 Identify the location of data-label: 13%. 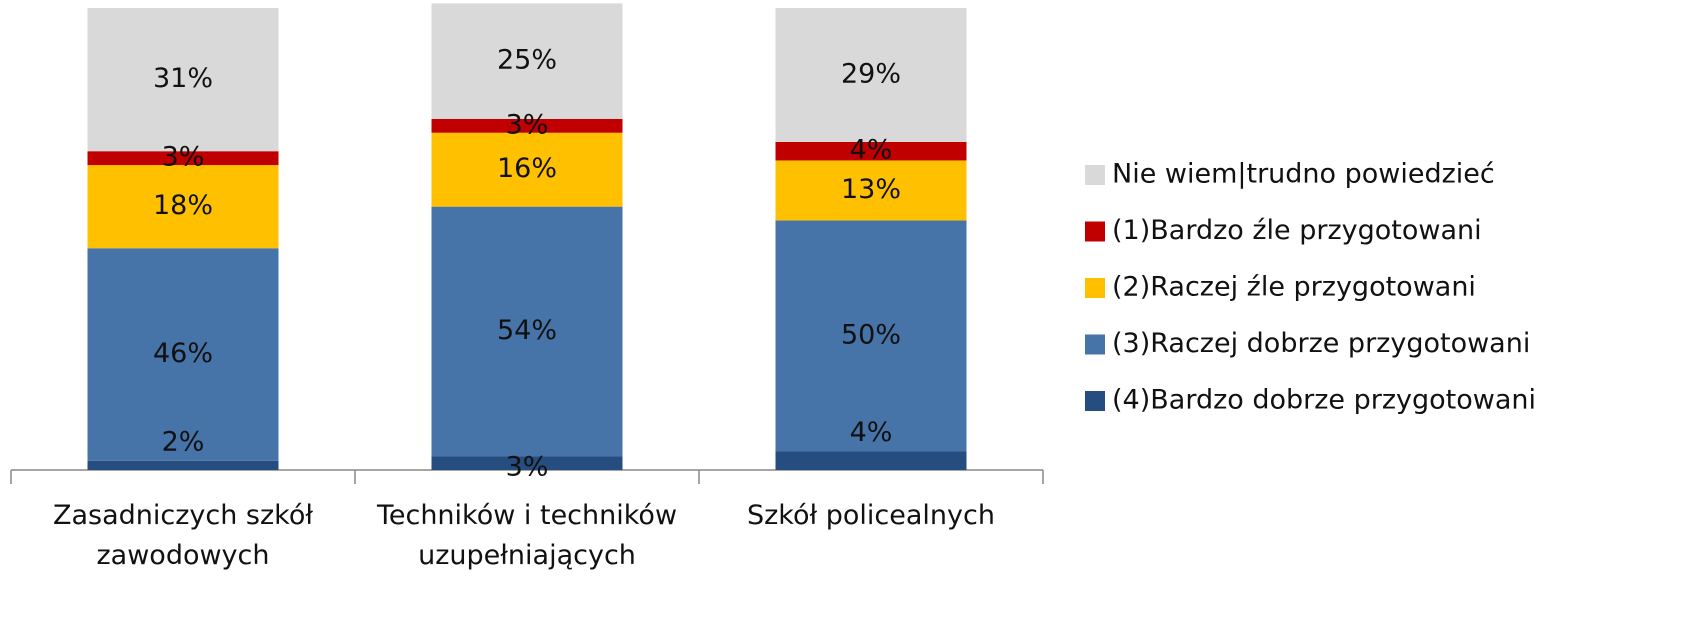
(871, 189).